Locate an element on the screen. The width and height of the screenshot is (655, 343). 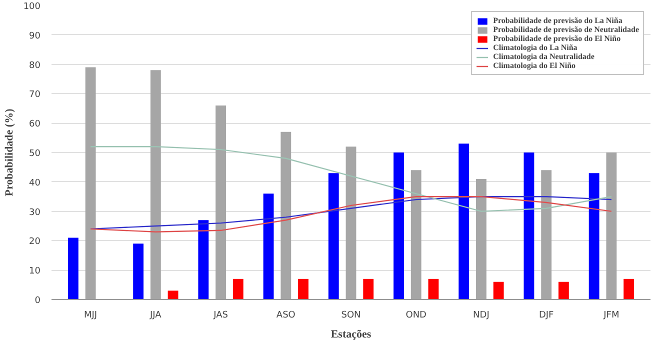
y-tick-label: 90 is located at coordinates (35, 36).